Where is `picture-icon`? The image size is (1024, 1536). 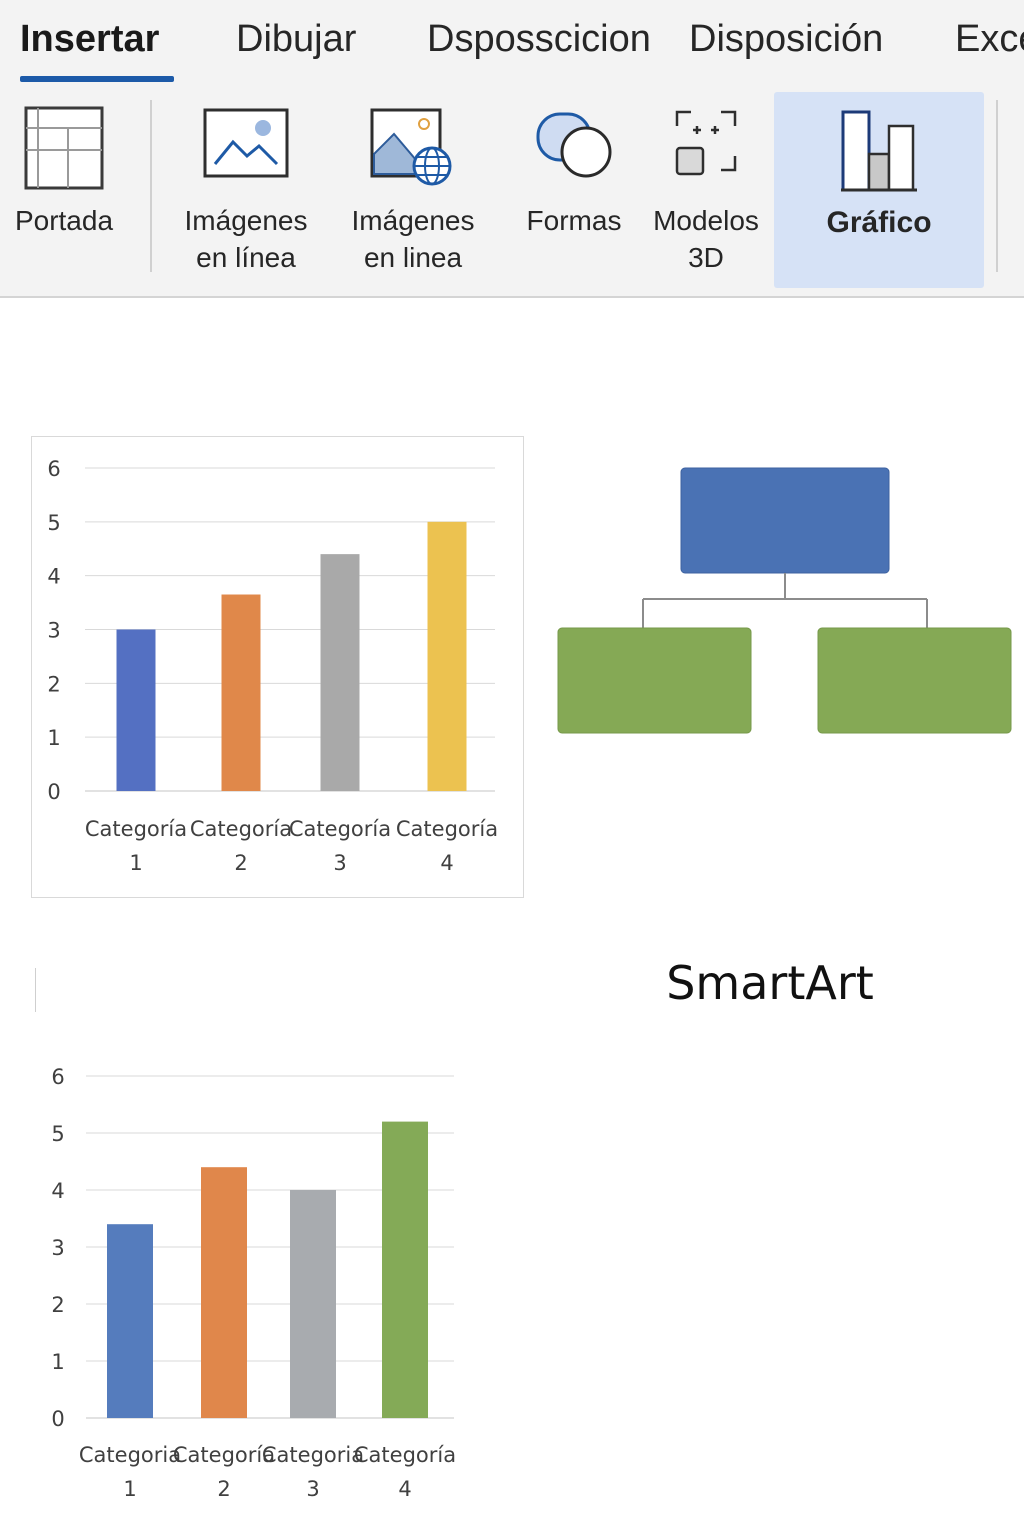 picture-icon is located at coordinates (246, 151).